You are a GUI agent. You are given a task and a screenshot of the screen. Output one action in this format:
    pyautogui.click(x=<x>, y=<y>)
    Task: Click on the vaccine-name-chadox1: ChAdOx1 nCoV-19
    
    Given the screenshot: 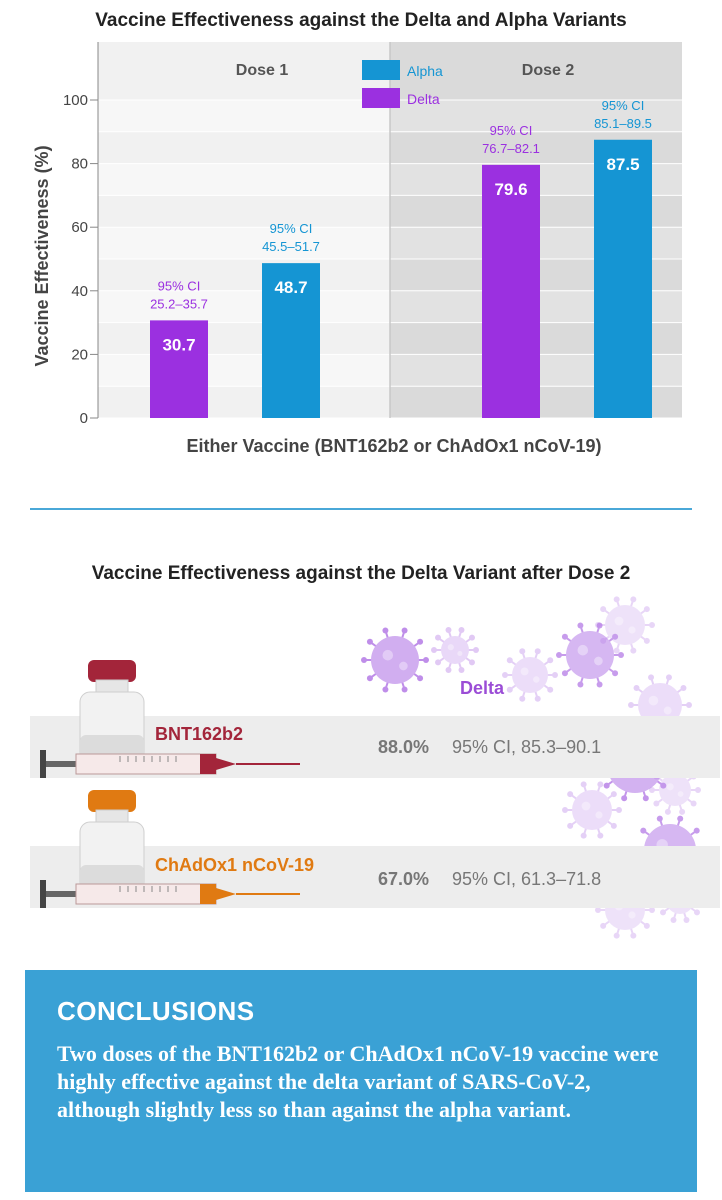 What is the action you would take?
    pyautogui.click(x=235, y=865)
    